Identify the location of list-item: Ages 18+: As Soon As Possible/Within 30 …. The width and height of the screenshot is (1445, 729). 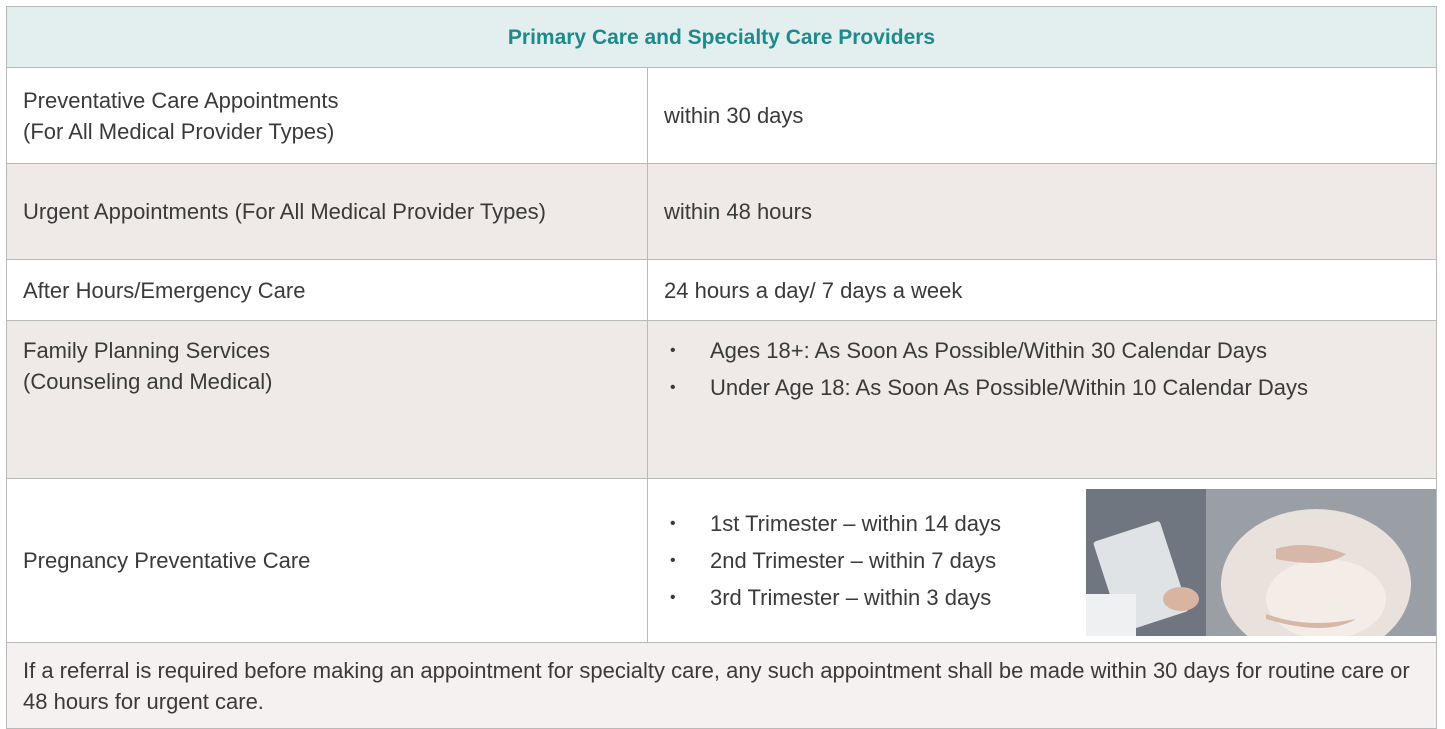
(1045, 350).